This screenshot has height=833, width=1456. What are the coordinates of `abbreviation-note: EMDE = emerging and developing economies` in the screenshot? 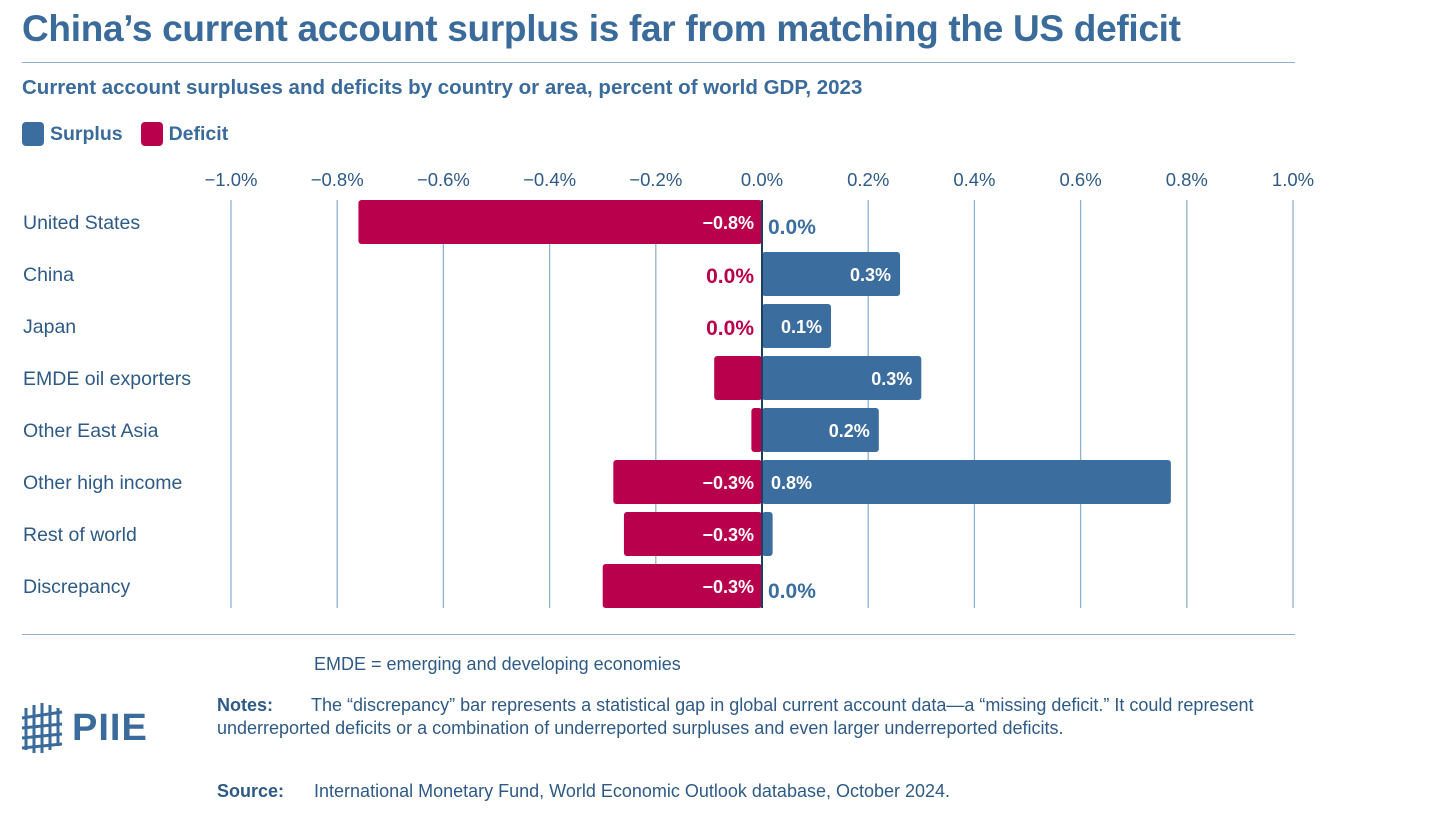 It's located at (497, 664).